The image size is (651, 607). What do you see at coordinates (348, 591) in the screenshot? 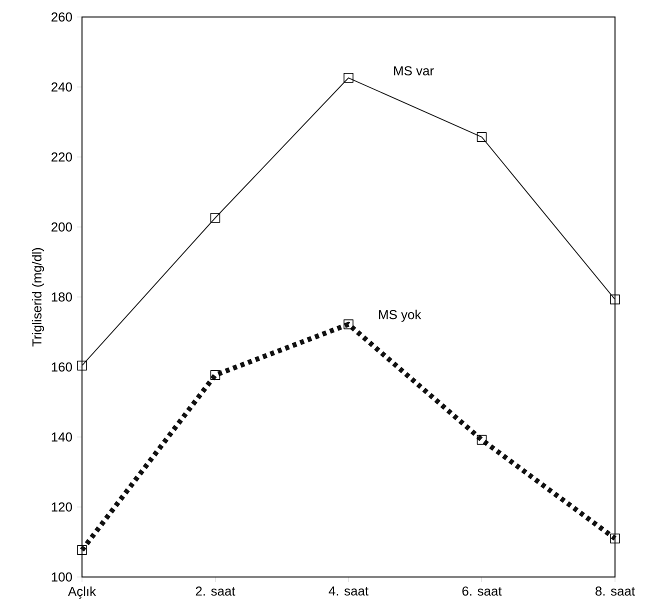
I see `x-tick-label: 4. saat` at bounding box center [348, 591].